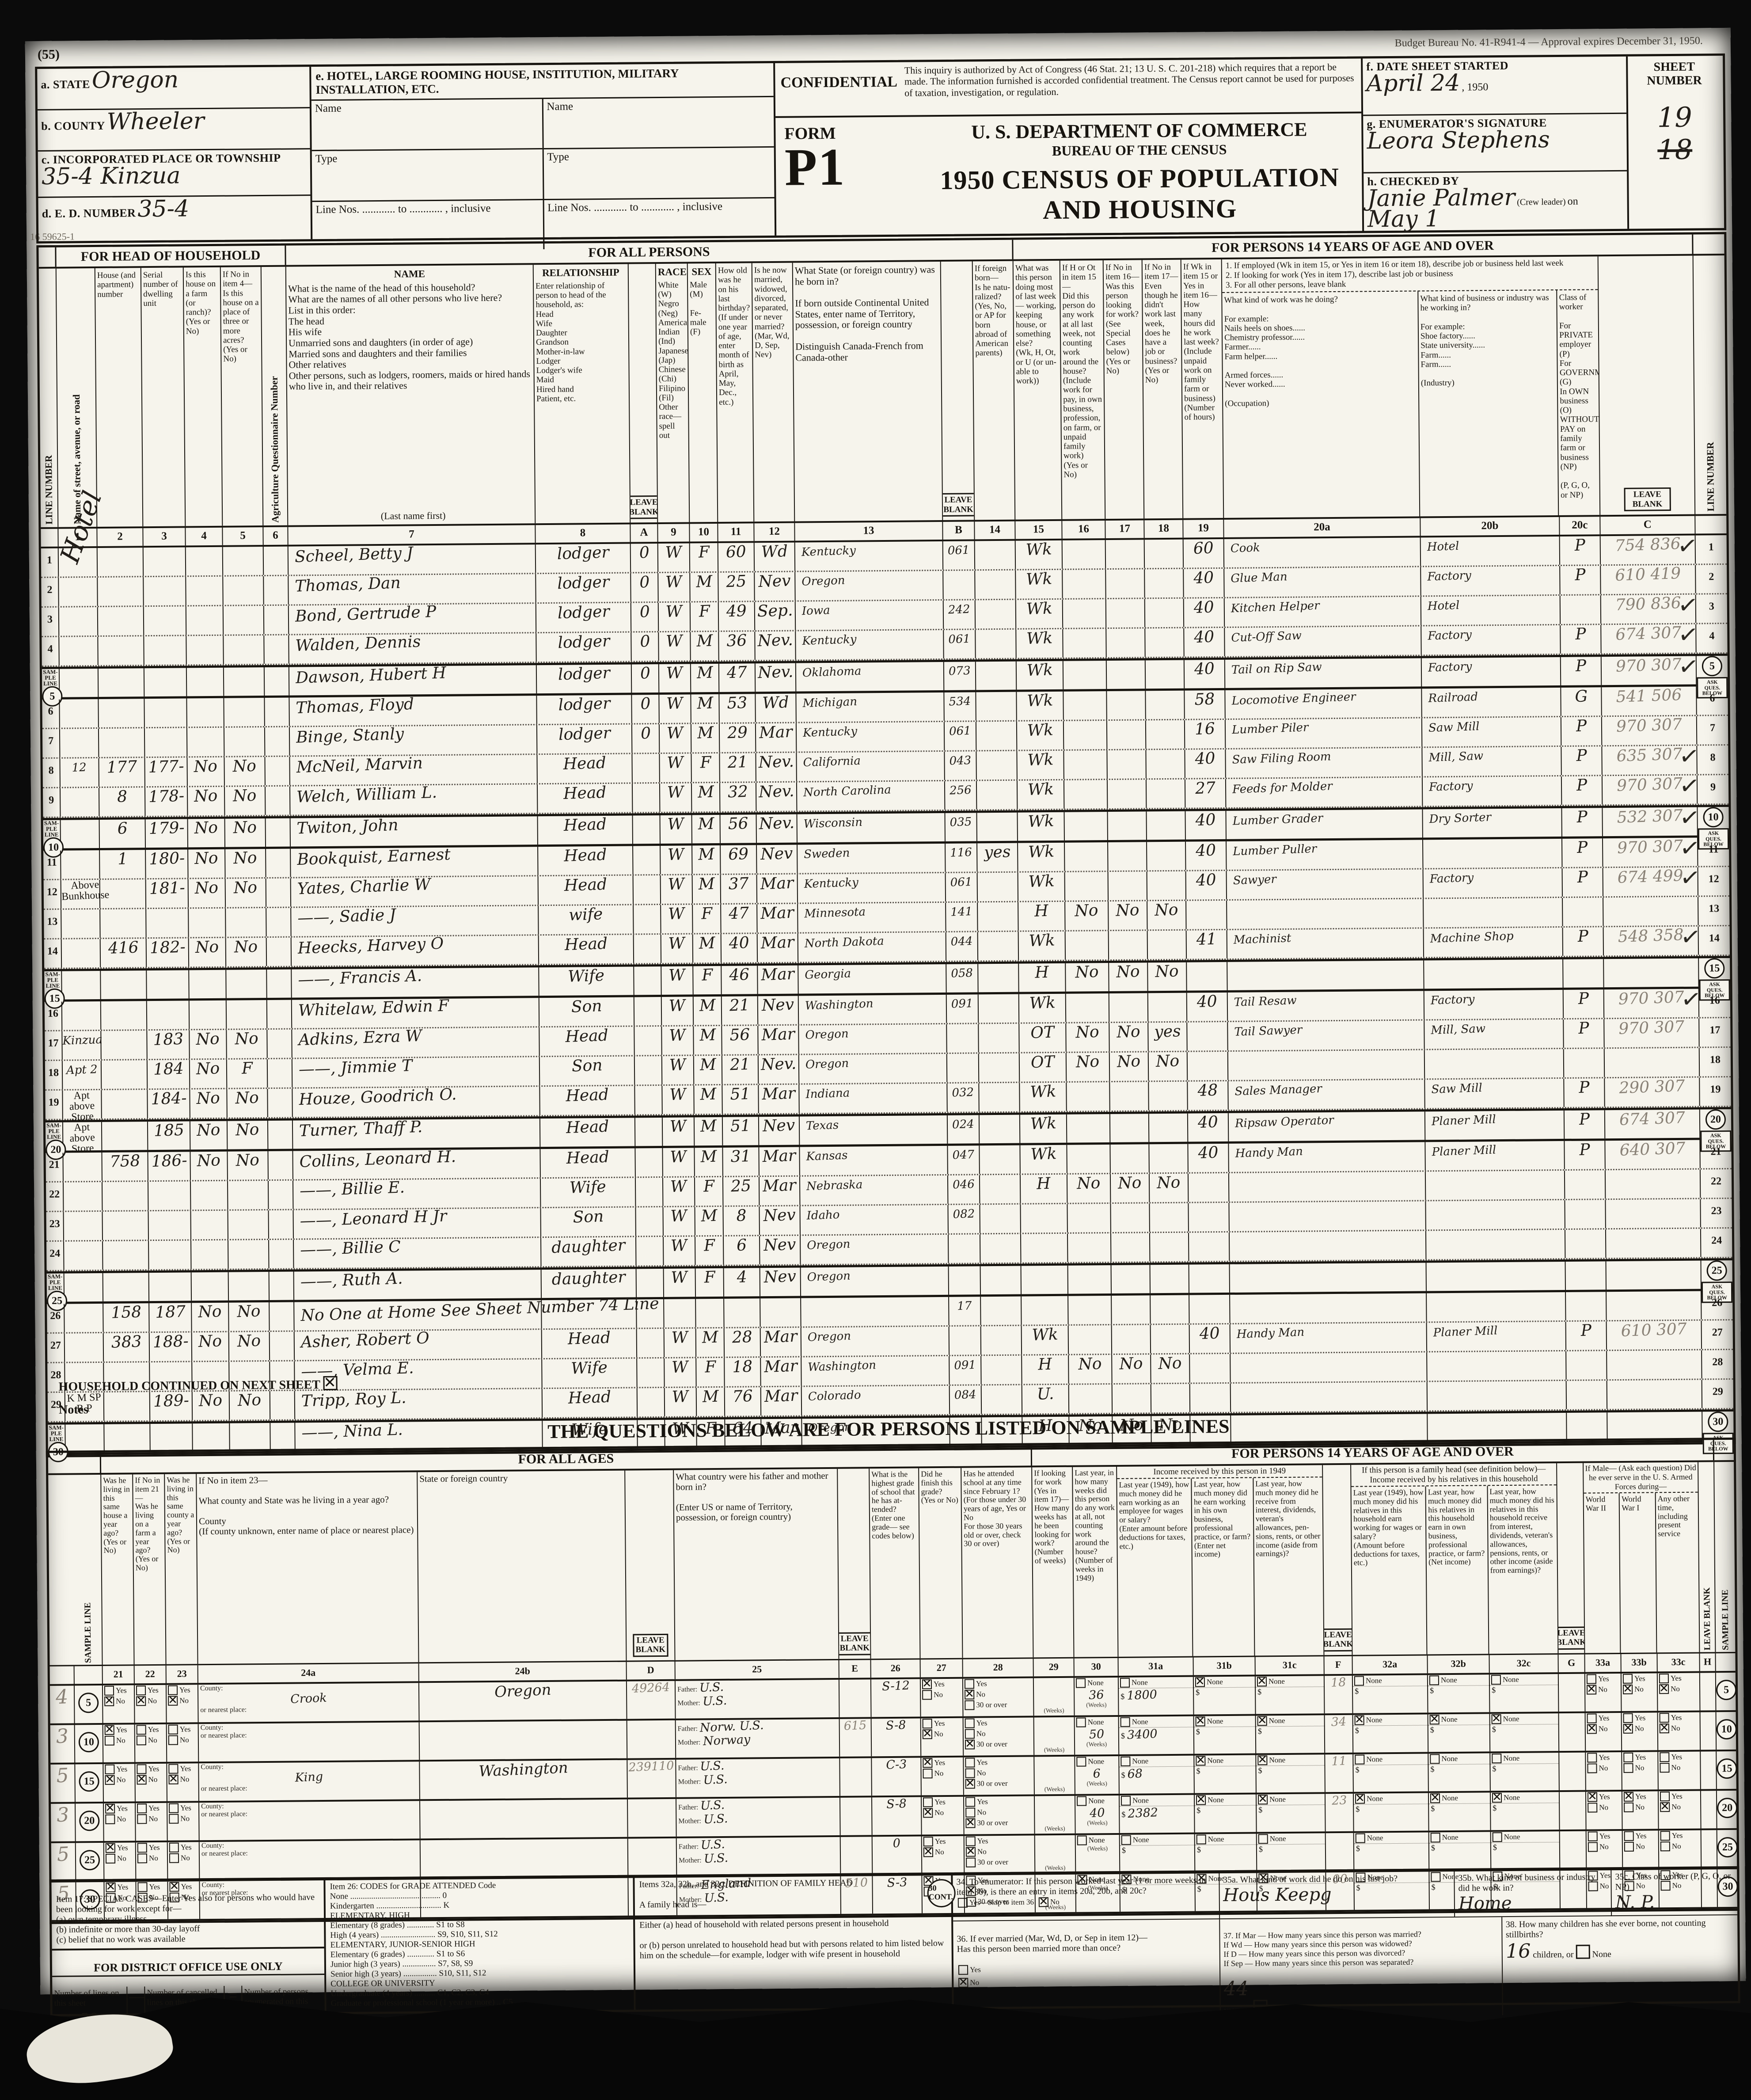  I want to click on cell-lineR: 3, so click(1711, 606).